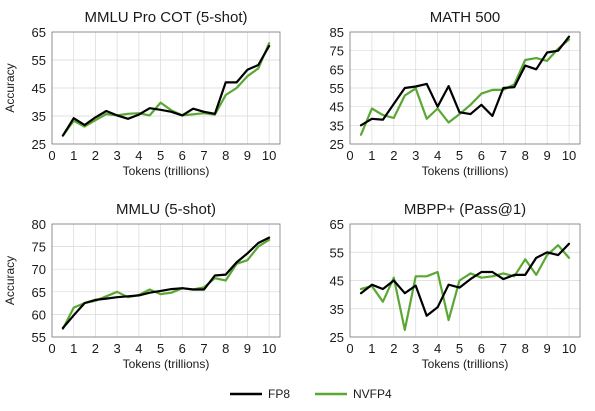 The image size is (595, 411). What do you see at coordinates (39, 314) in the screenshot?
I see `y-tick-label: 60` at bounding box center [39, 314].